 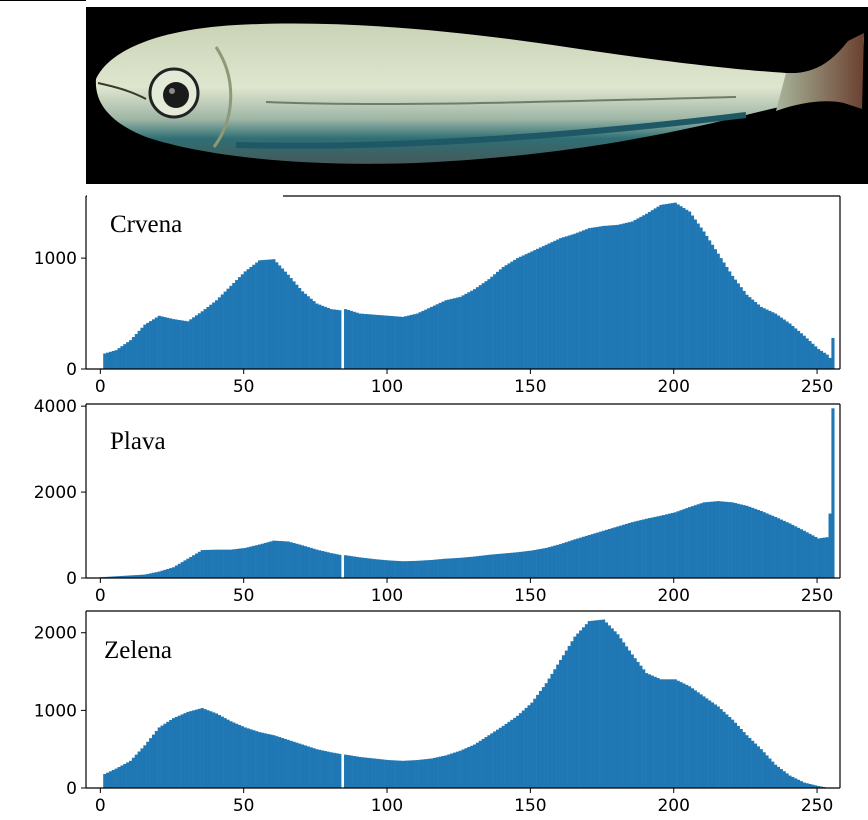 I want to click on fish-belly-stripe, so click(x=491, y=130).